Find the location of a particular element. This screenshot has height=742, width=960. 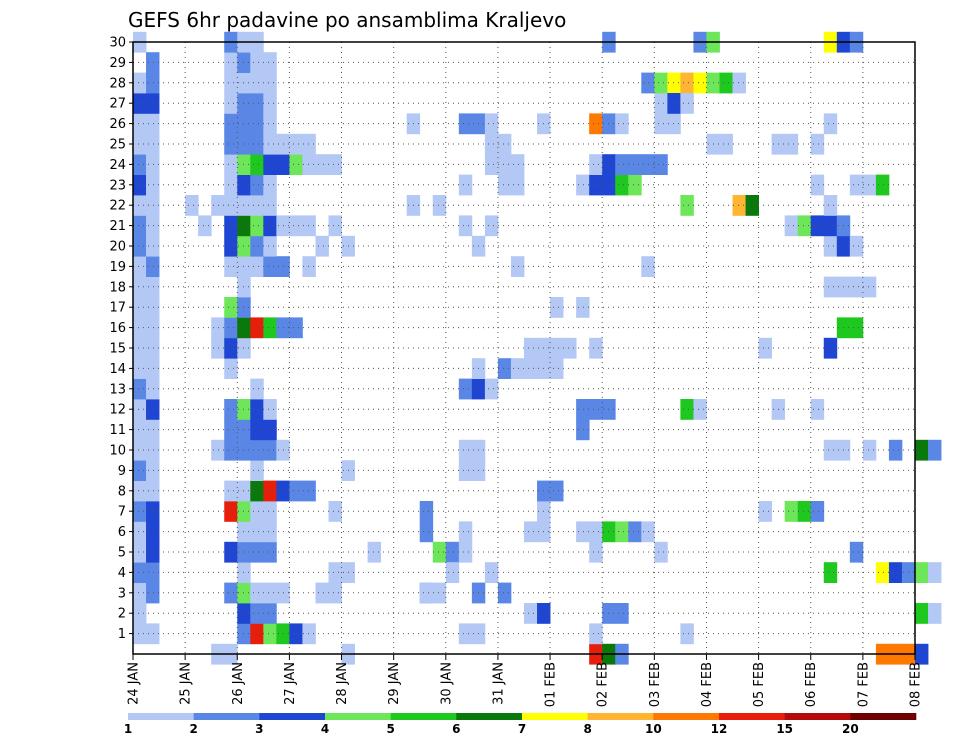

x-tick-label: 27 JAN is located at coordinates (290, 683).